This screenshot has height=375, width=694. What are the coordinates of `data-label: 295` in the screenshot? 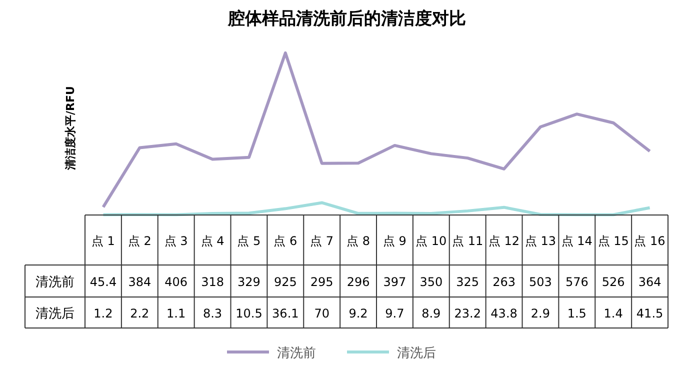 It's located at (322, 282).